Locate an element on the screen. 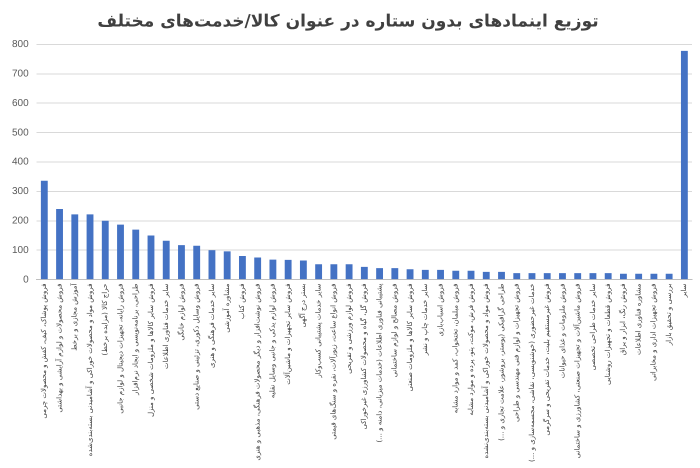  chart-title: توزیع اینمادهای بدون ستاره در عنوان کالا/خدمت‌های مختلف is located at coordinates (348, 22).